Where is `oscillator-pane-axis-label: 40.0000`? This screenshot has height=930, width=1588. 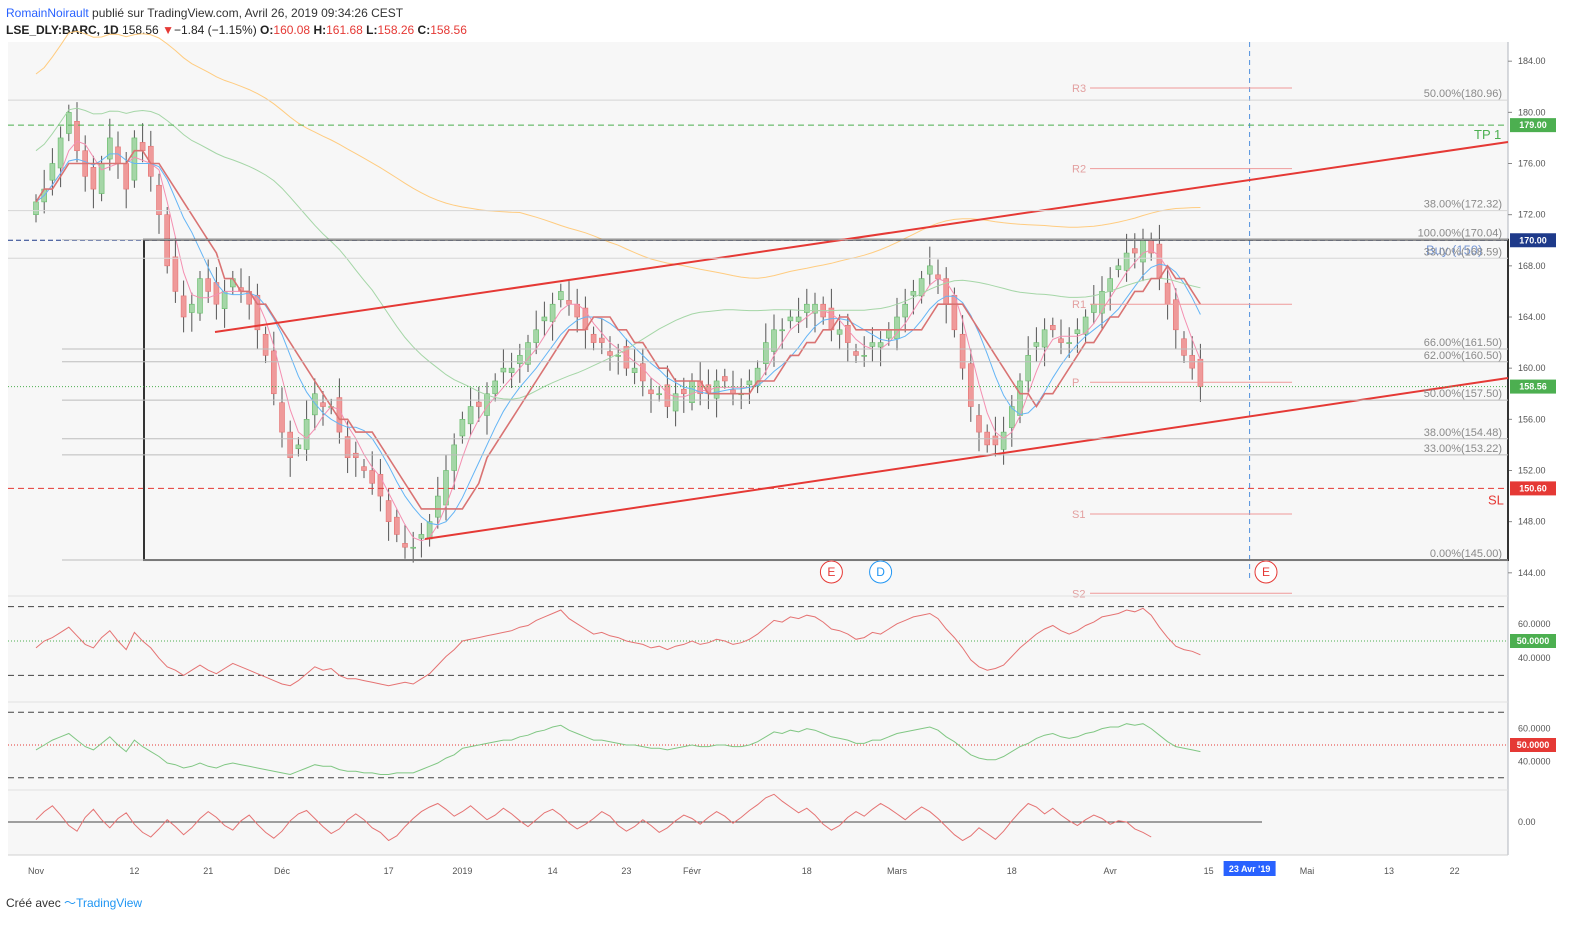
oscillator-pane-axis-label: 40.0000 is located at coordinates (1534, 761).